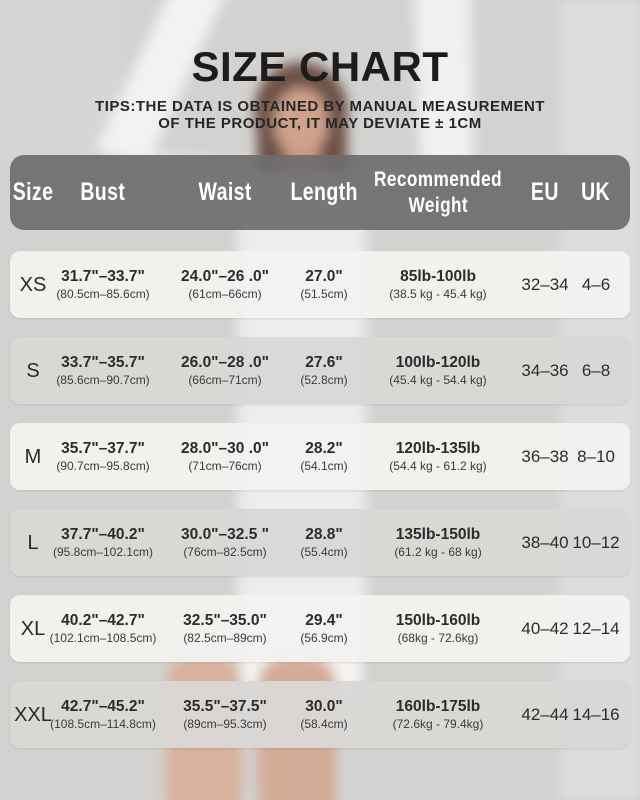 The width and height of the screenshot is (640, 800). I want to click on waist-inches: 28.0"–30 .0", so click(225, 448).